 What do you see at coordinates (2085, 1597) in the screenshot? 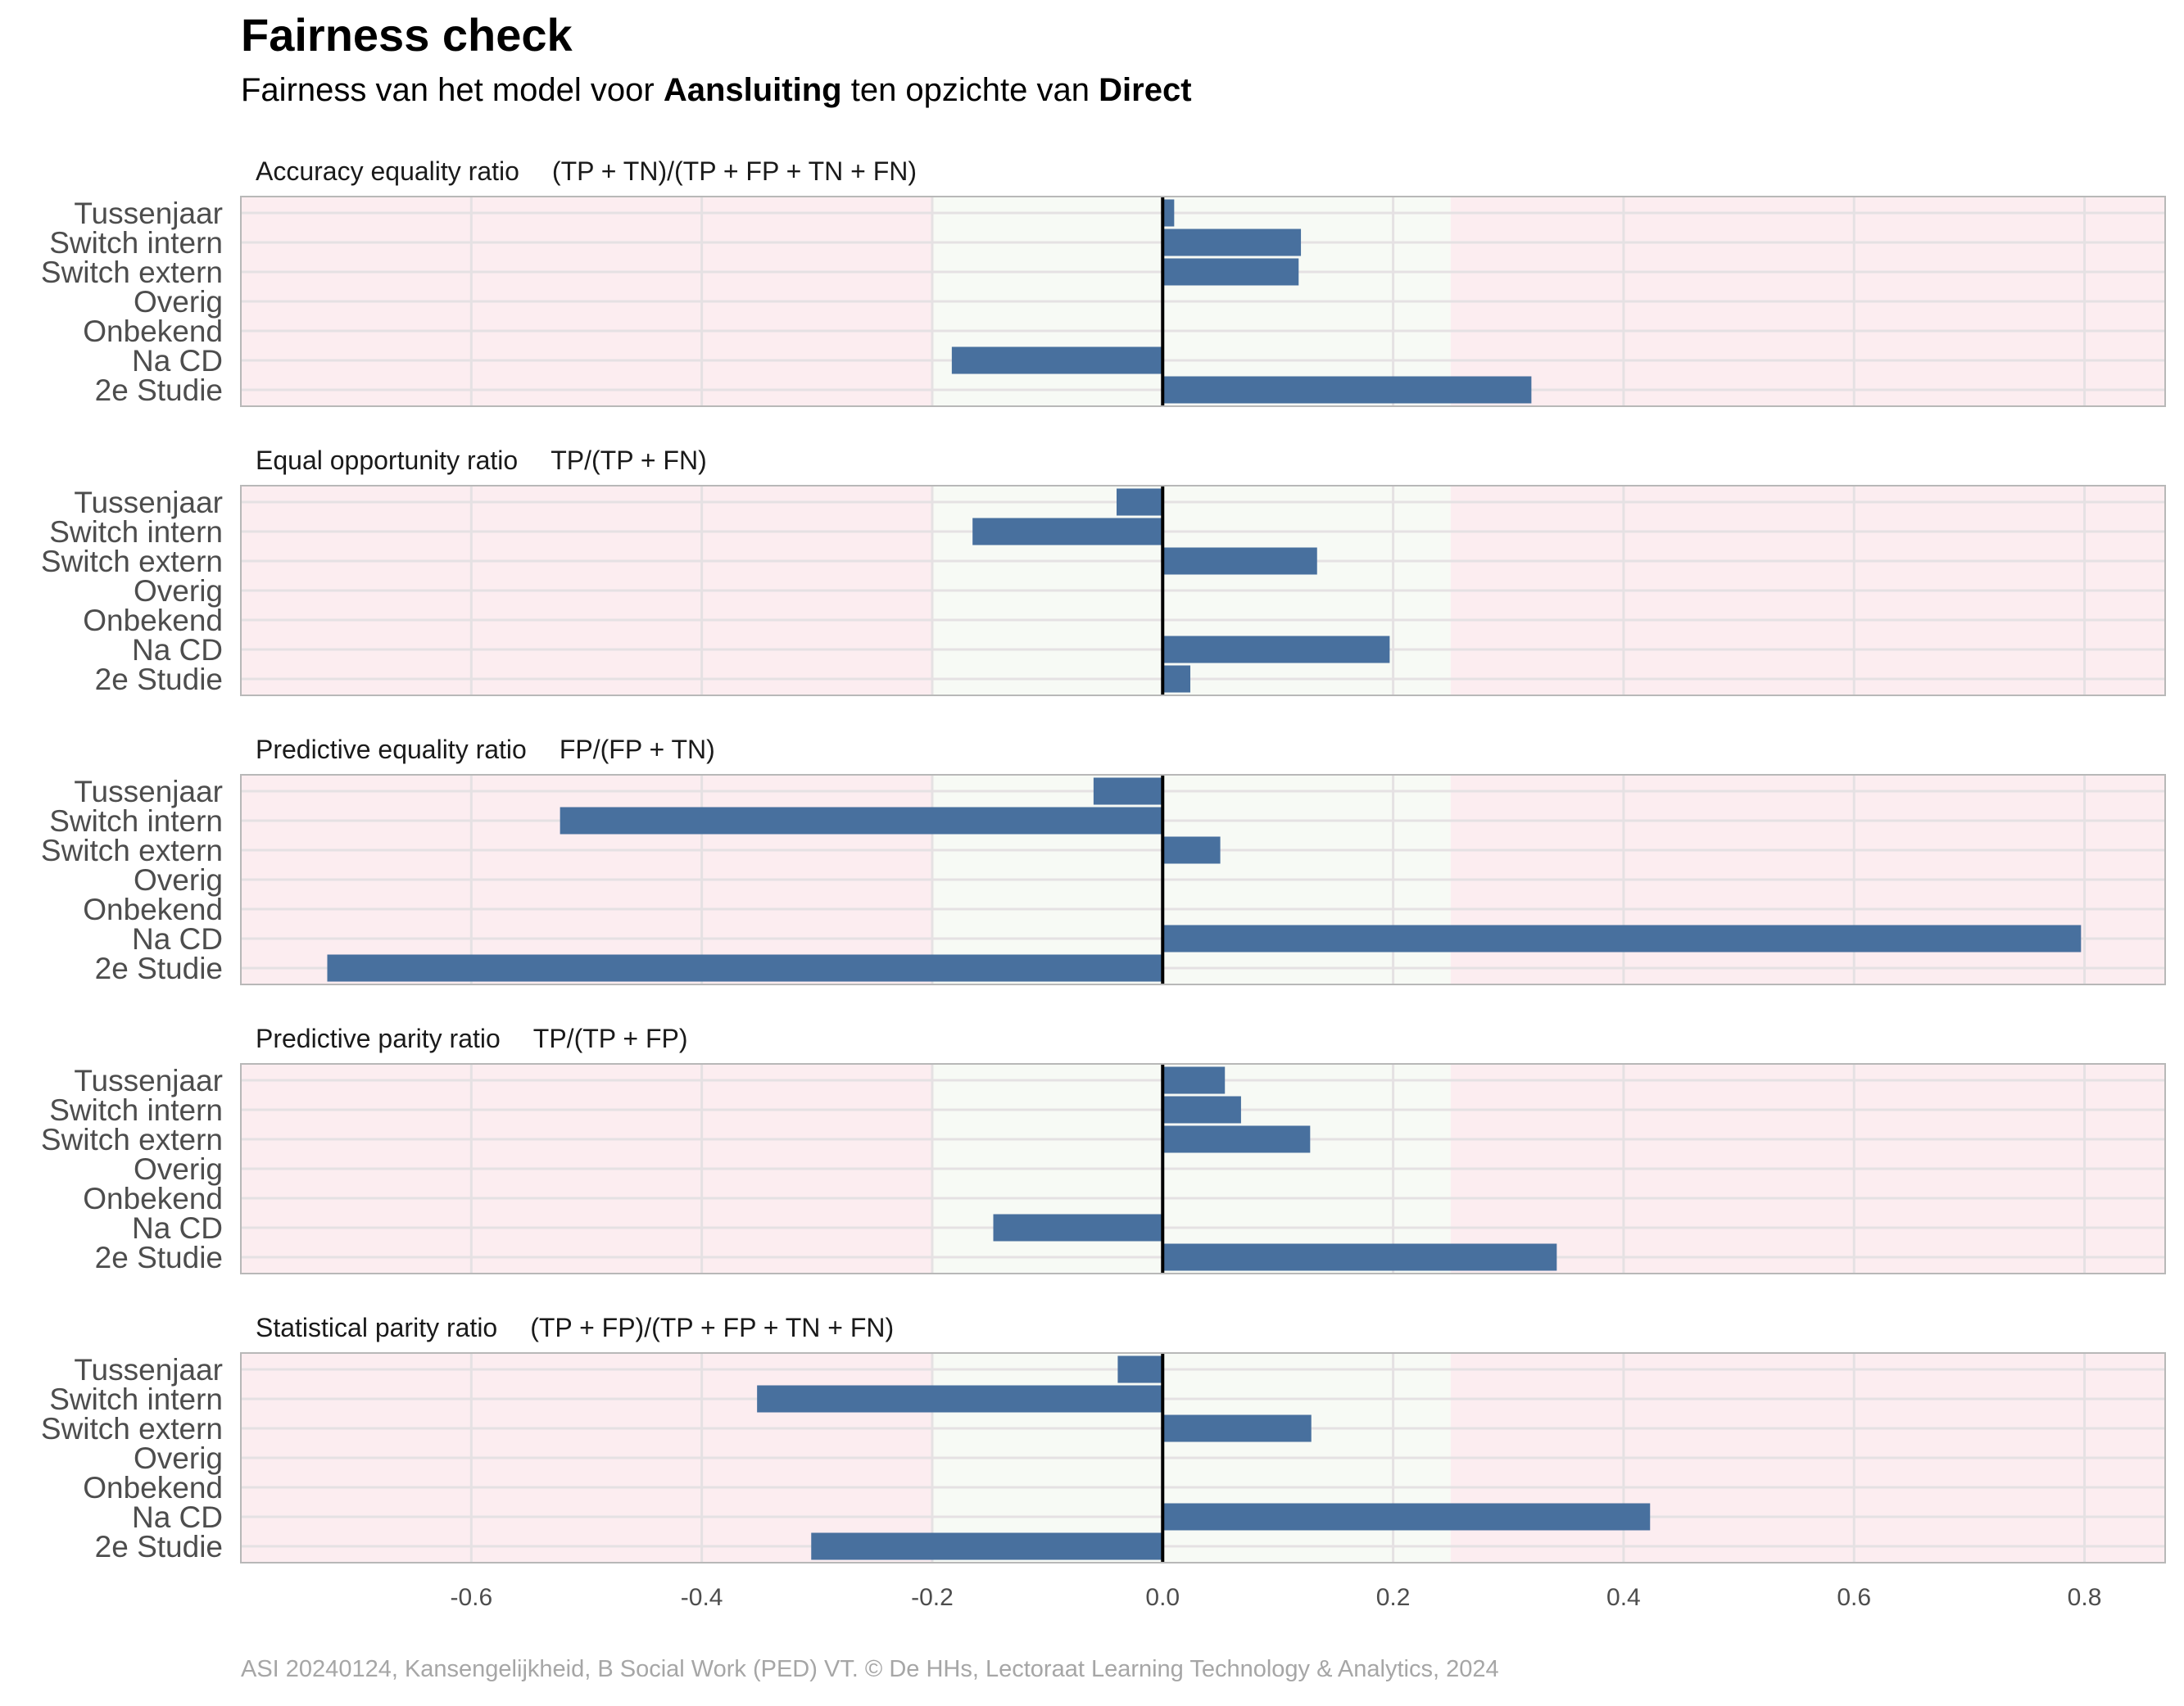
I see `x-tick-label: 0.8` at bounding box center [2085, 1597].